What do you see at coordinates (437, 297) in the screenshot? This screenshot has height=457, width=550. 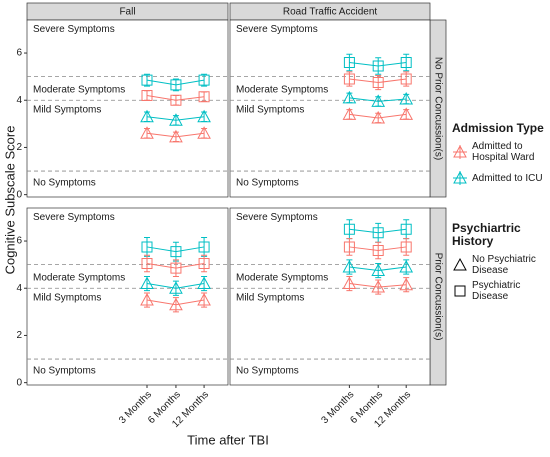 I see `facet-label: Prior Concussion(s)` at bounding box center [437, 297].